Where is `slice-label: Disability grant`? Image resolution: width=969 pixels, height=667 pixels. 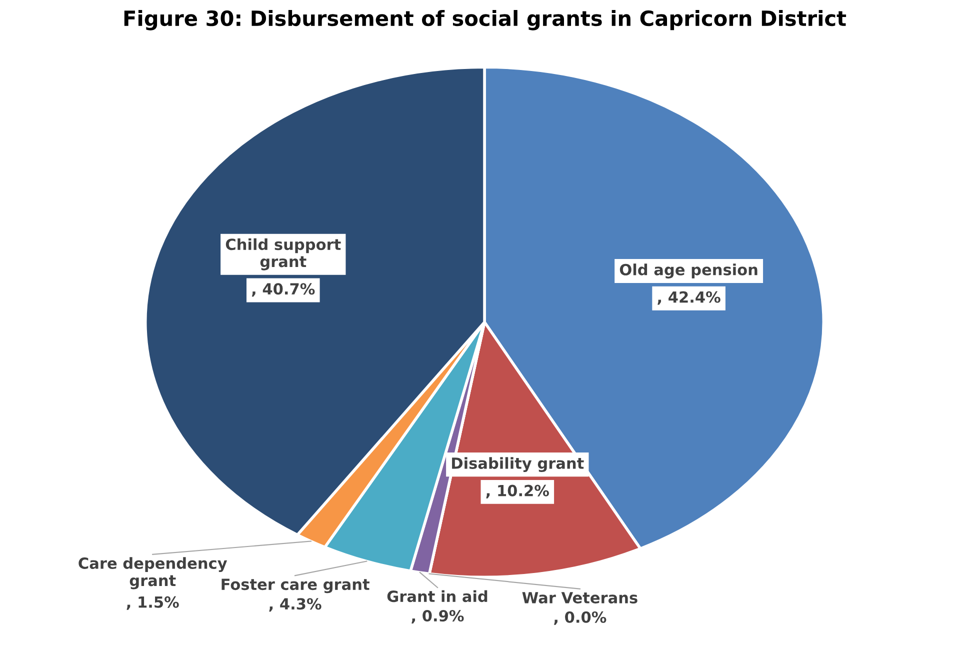
slice-label: Disability grant is located at coordinates (518, 464).